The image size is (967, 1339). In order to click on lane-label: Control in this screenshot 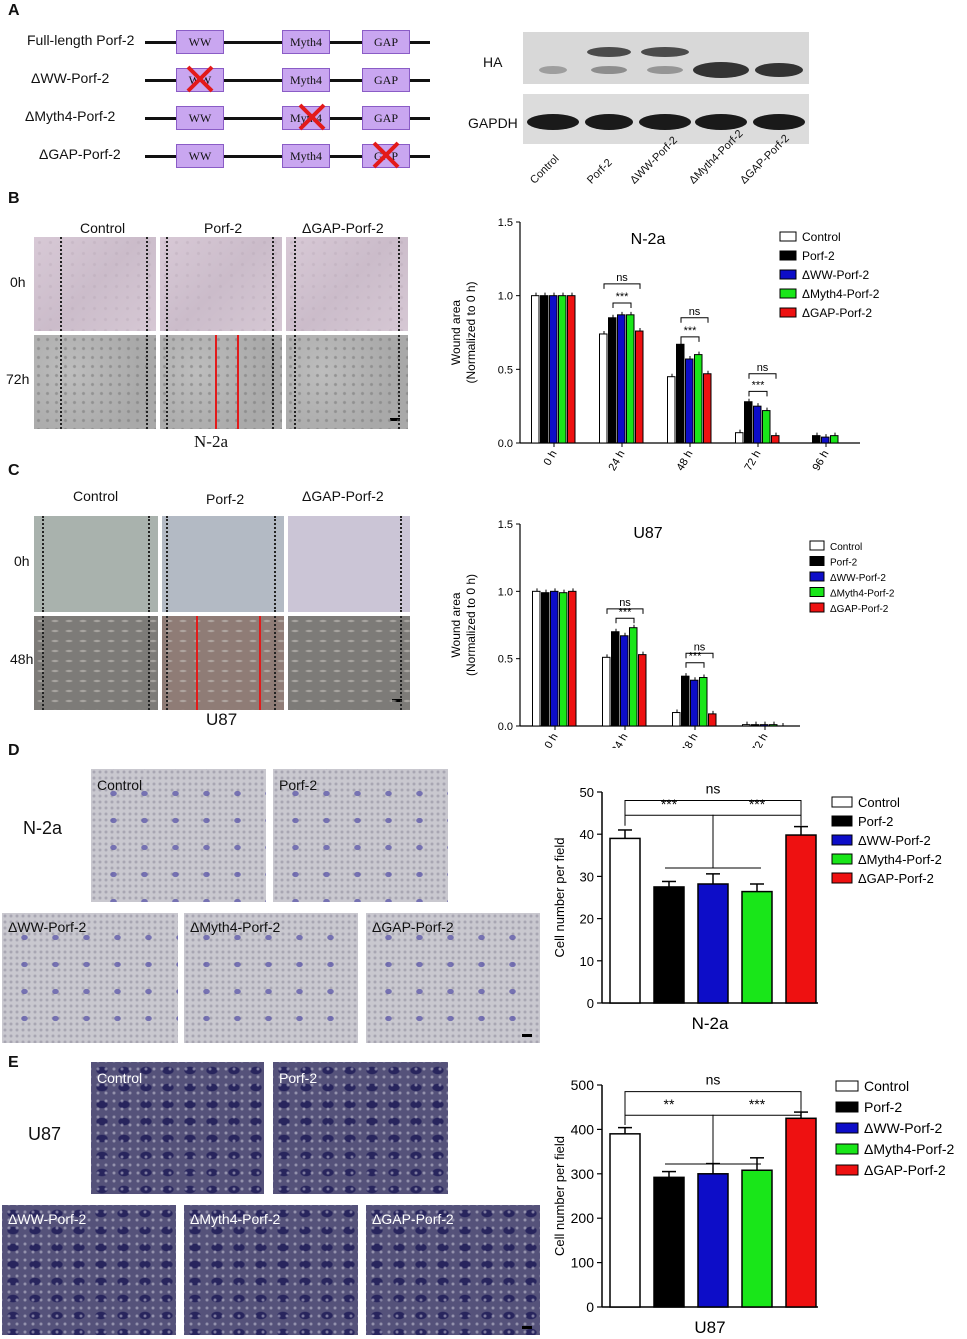, I will do `click(545, 169)`.